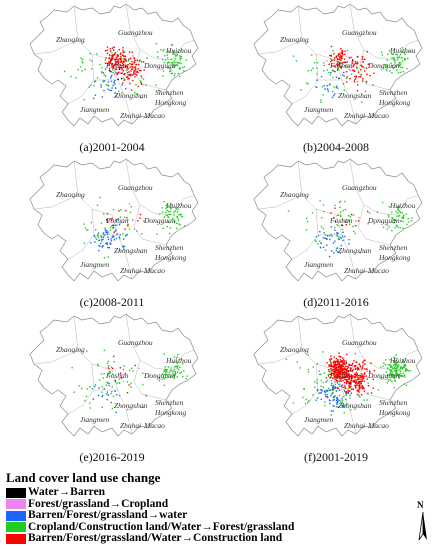 This screenshot has width=448, height=550. I want to click on map-canvas, so click(338, 375).